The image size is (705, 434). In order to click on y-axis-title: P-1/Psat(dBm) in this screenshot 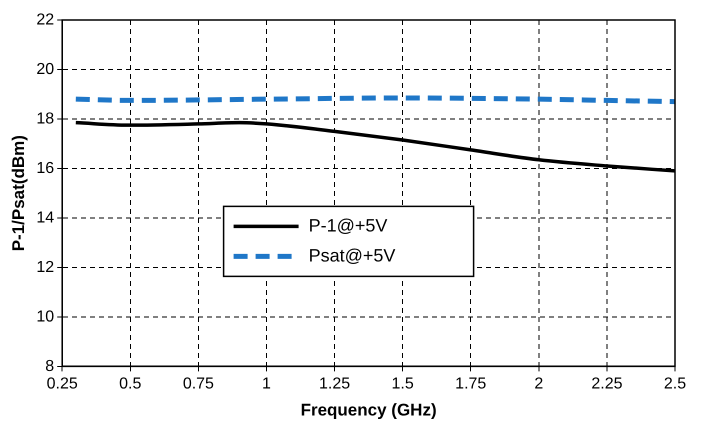, I will do `click(18, 193)`.